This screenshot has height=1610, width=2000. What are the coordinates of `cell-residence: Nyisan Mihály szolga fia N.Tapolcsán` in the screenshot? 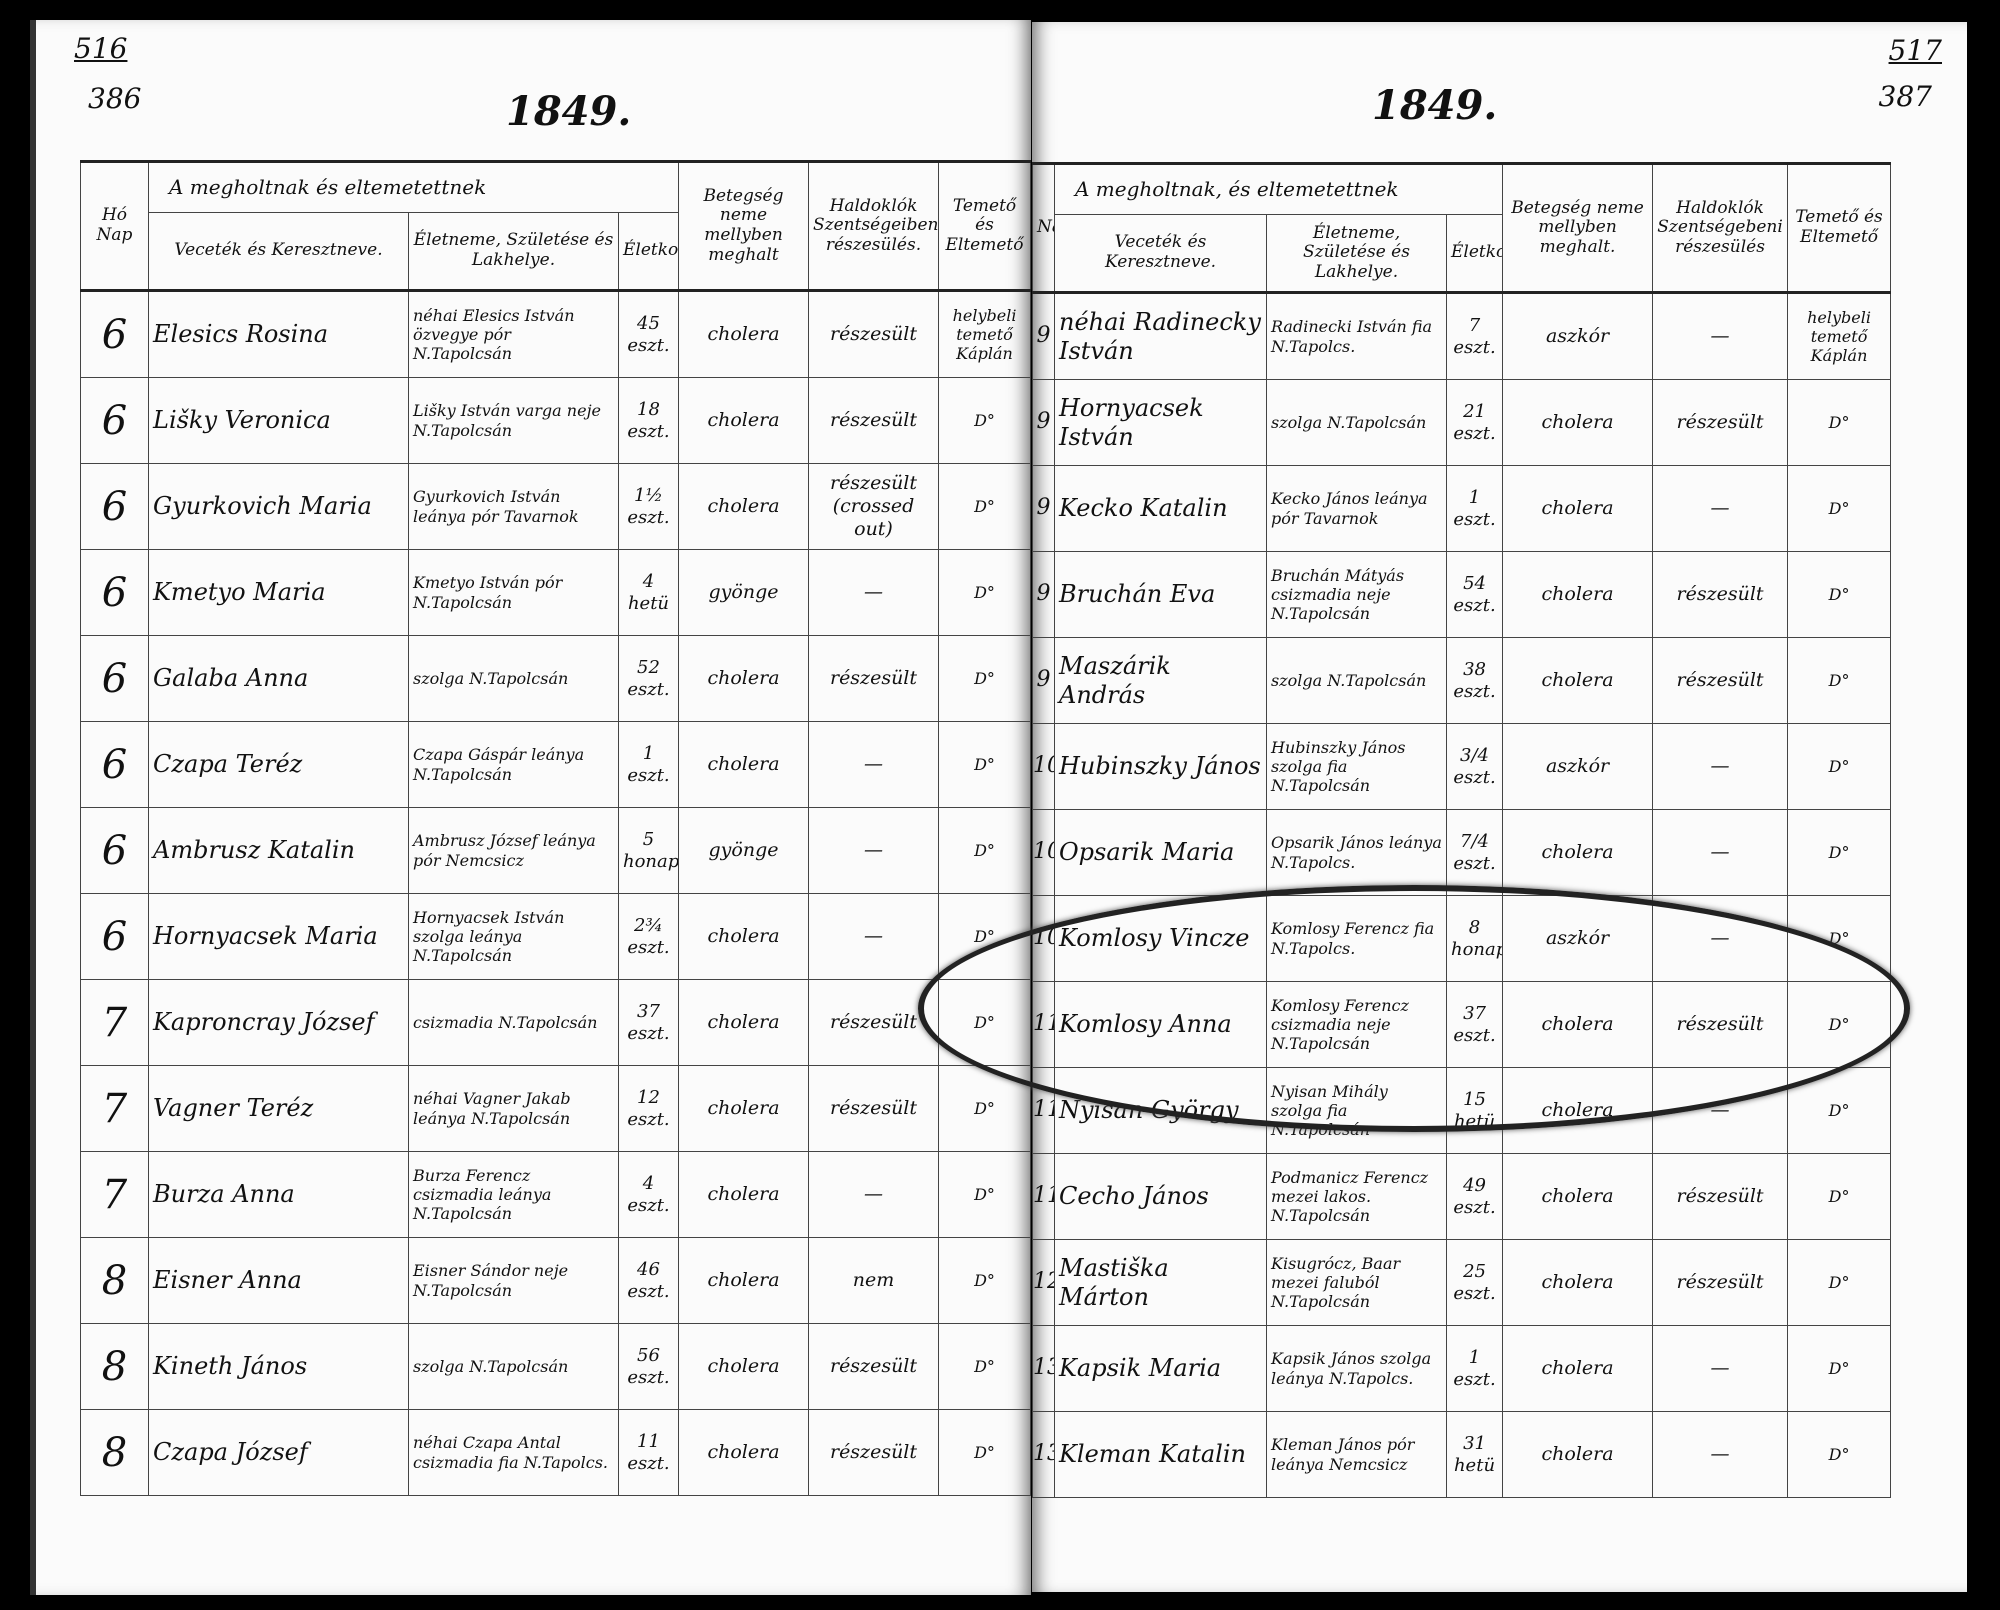 It's located at (1356, 1110).